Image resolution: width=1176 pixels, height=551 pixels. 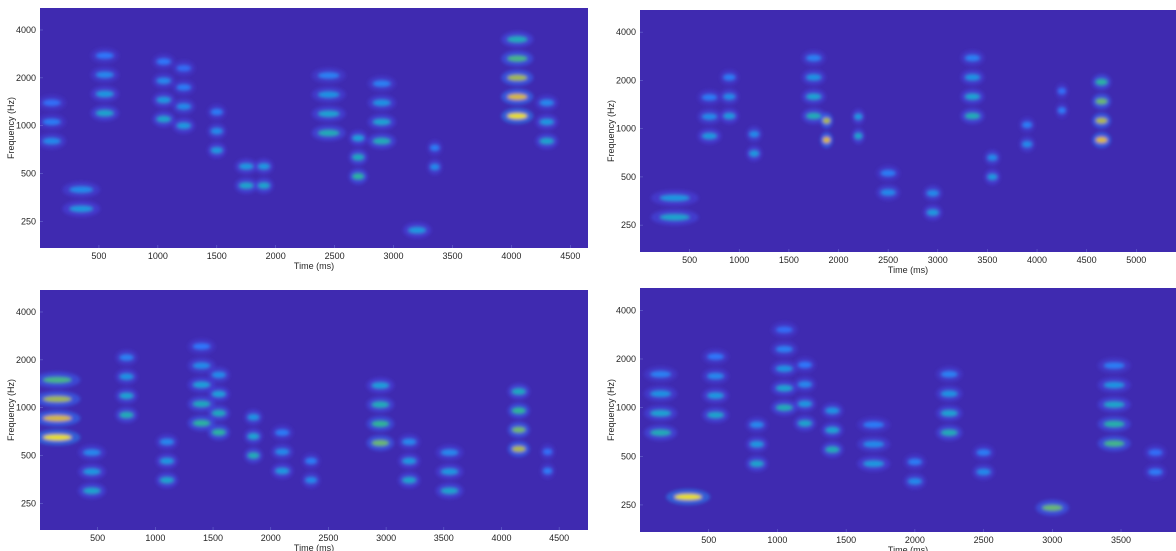 What do you see at coordinates (155, 538) in the screenshot?
I see `x-tick-label: 1000` at bounding box center [155, 538].